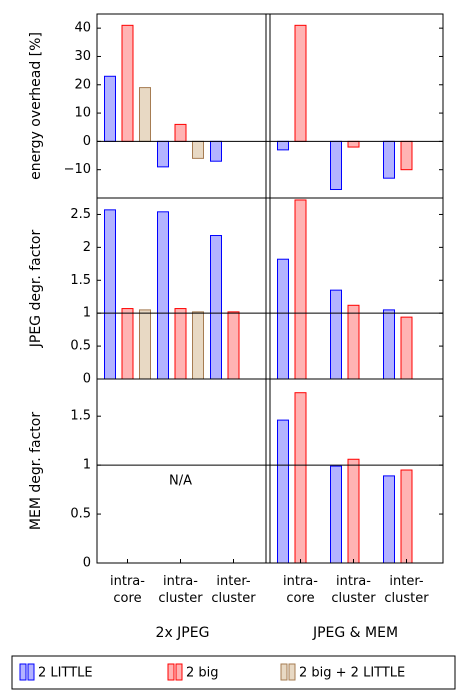 The height and width of the screenshot is (692, 459). Describe the element at coordinates (36, 106) in the screenshot. I see `y-axis-label: energy overhead [%]` at that location.